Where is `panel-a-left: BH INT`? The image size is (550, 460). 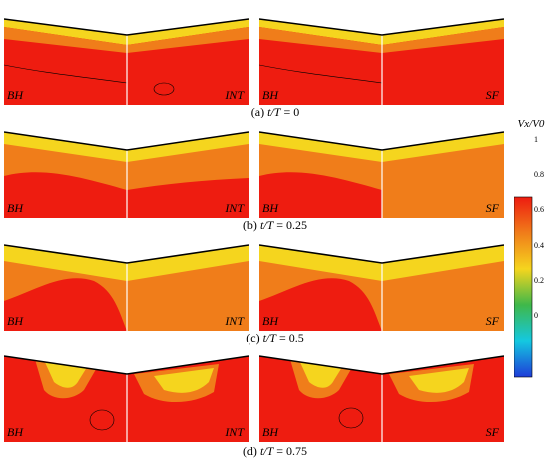
panel-a-left: BH INT is located at coordinates (126, 55).